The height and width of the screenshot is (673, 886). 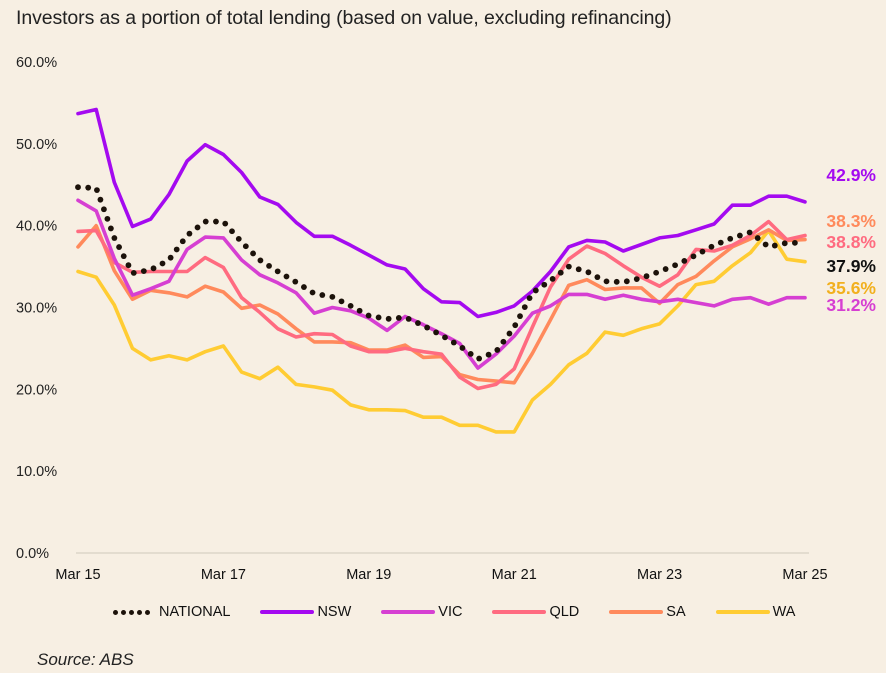 What do you see at coordinates (784, 612) in the screenshot?
I see `legend-label: WA` at bounding box center [784, 612].